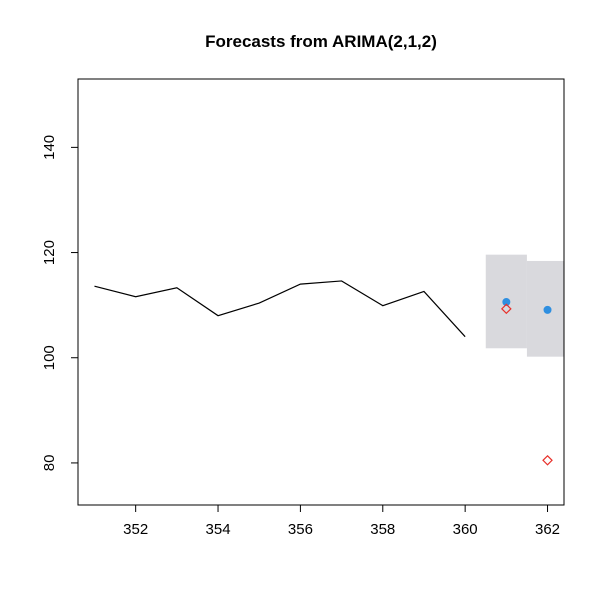 The height and width of the screenshot is (604, 604). Describe the element at coordinates (218, 529) in the screenshot. I see `x-tick-label-1: 354` at that location.